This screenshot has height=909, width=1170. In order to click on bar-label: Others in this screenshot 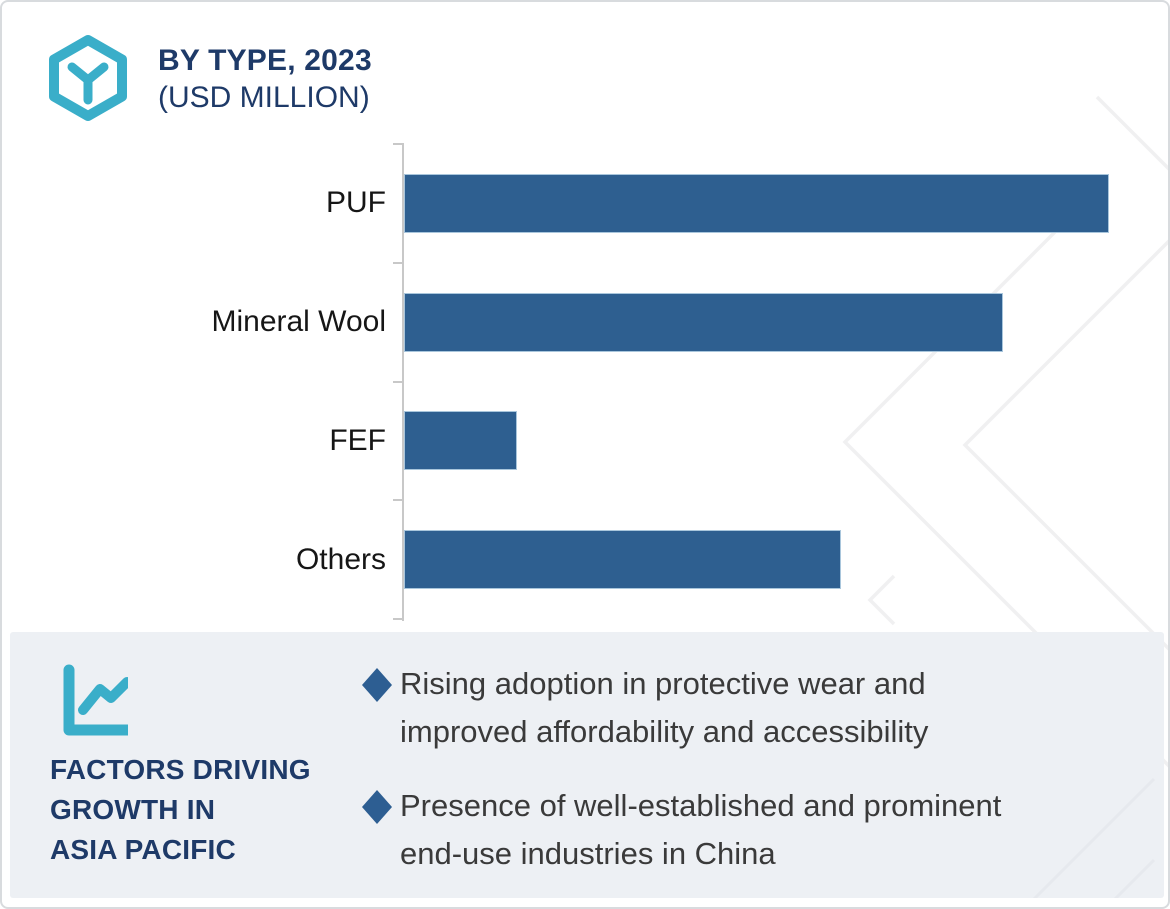, I will do `click(340, 559)`.